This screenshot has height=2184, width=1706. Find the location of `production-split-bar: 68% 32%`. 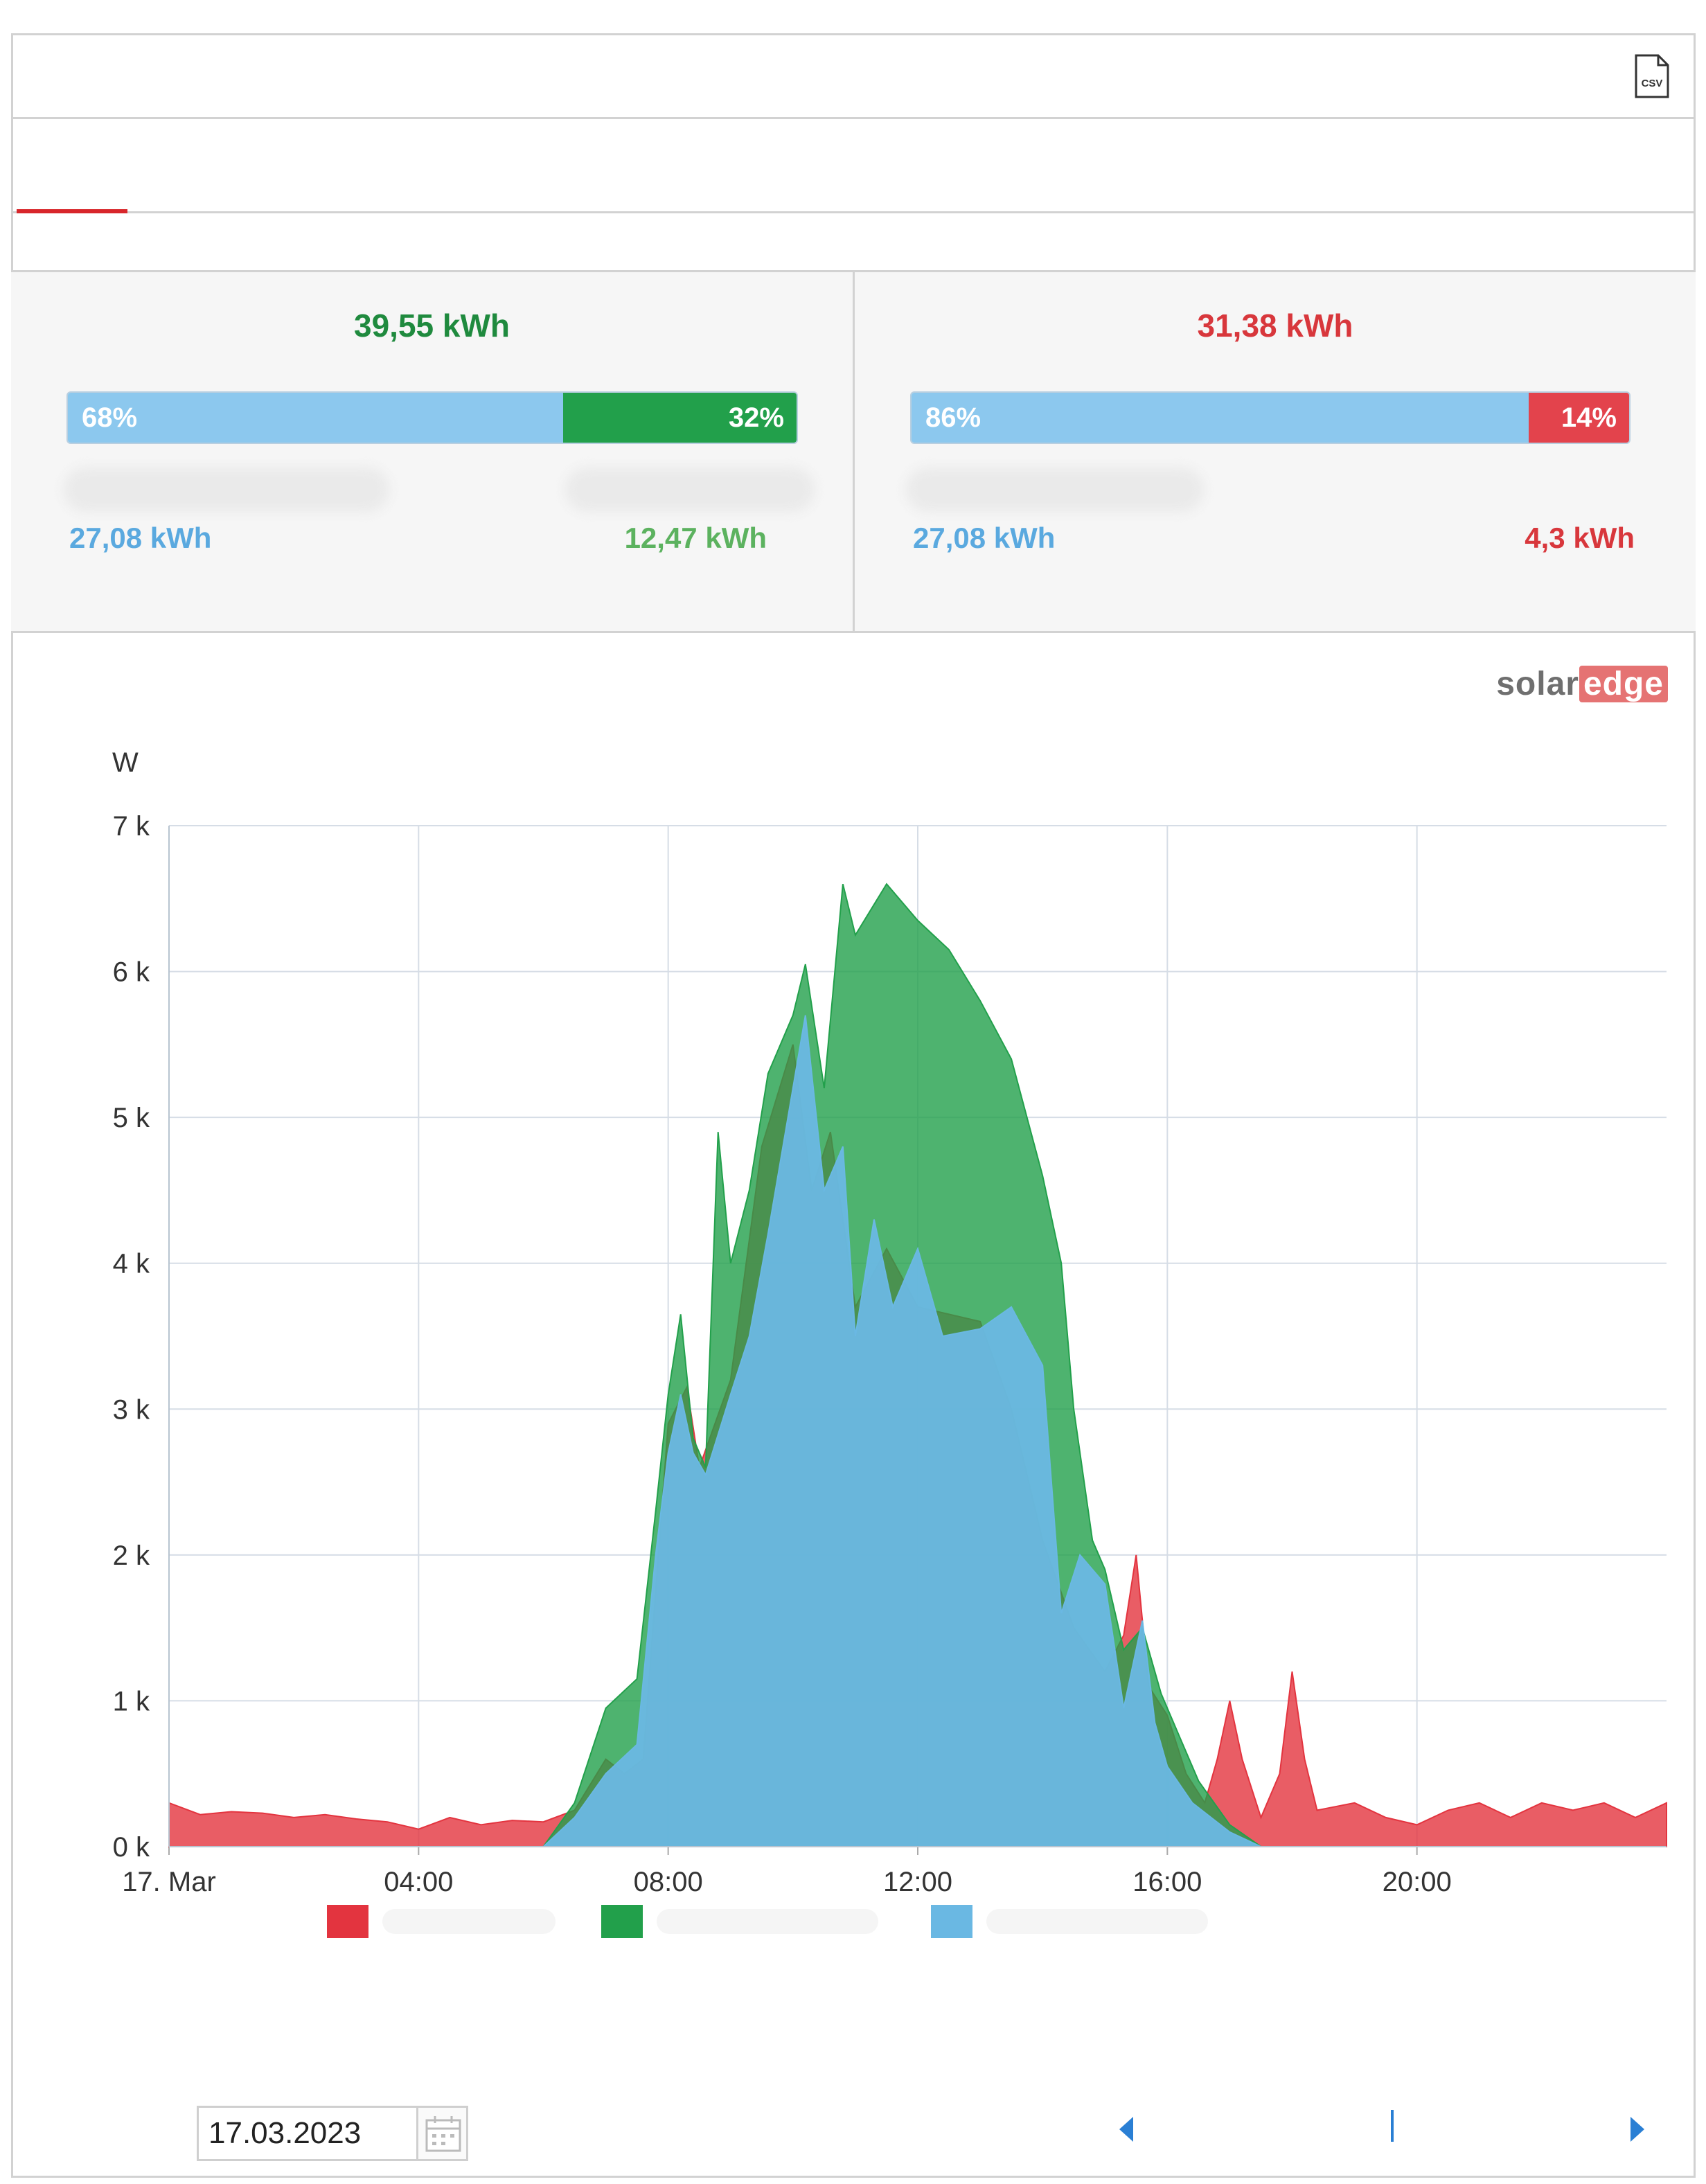

production-split-bar: 68% 32% is located at coordinates (432, 417).